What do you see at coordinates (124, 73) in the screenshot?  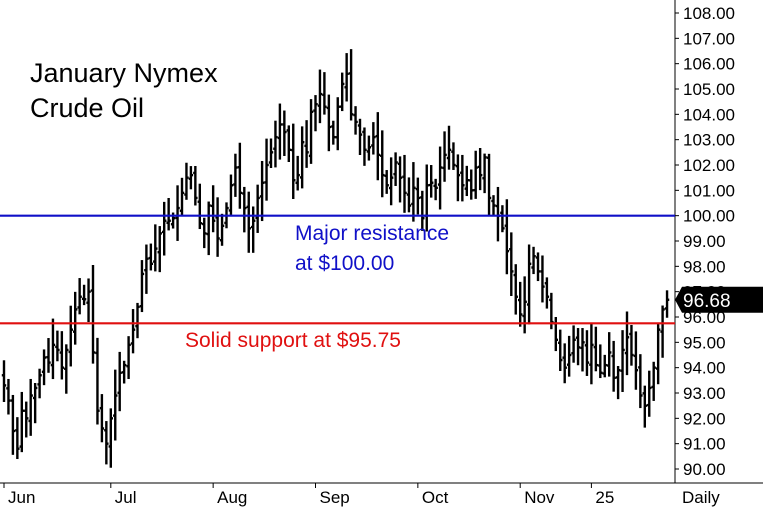 I see `chart-title-line-1: January Nymex` at bounding box center [124, 73].